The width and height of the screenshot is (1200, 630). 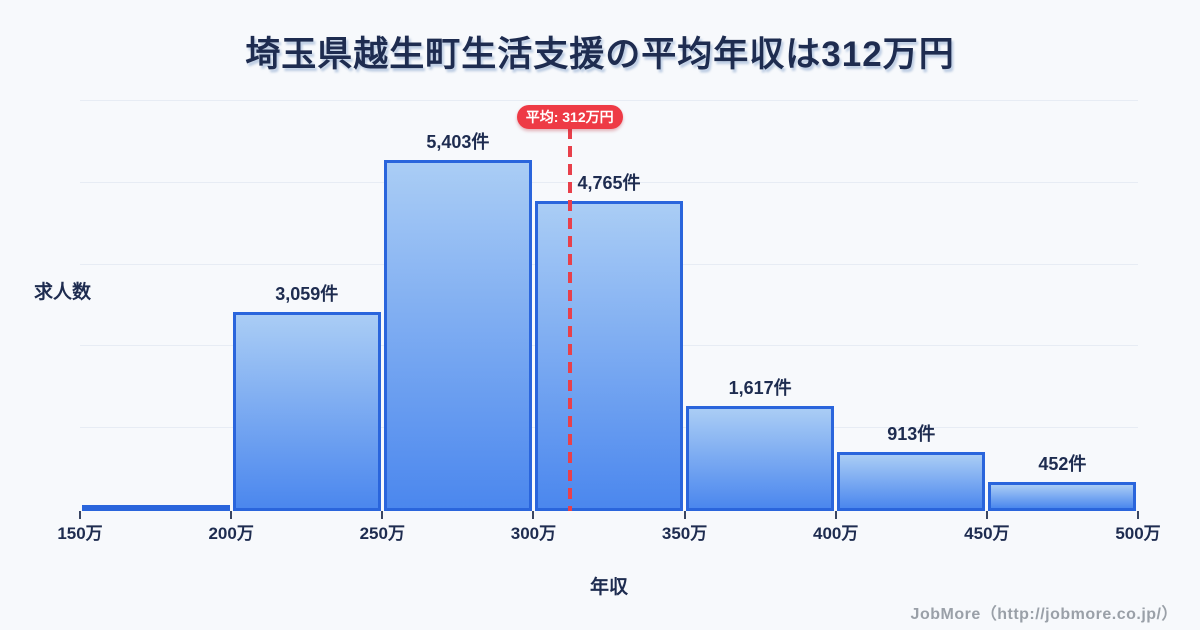 I want to click on x-tick-label: 150万, so click(x=80, y=533).